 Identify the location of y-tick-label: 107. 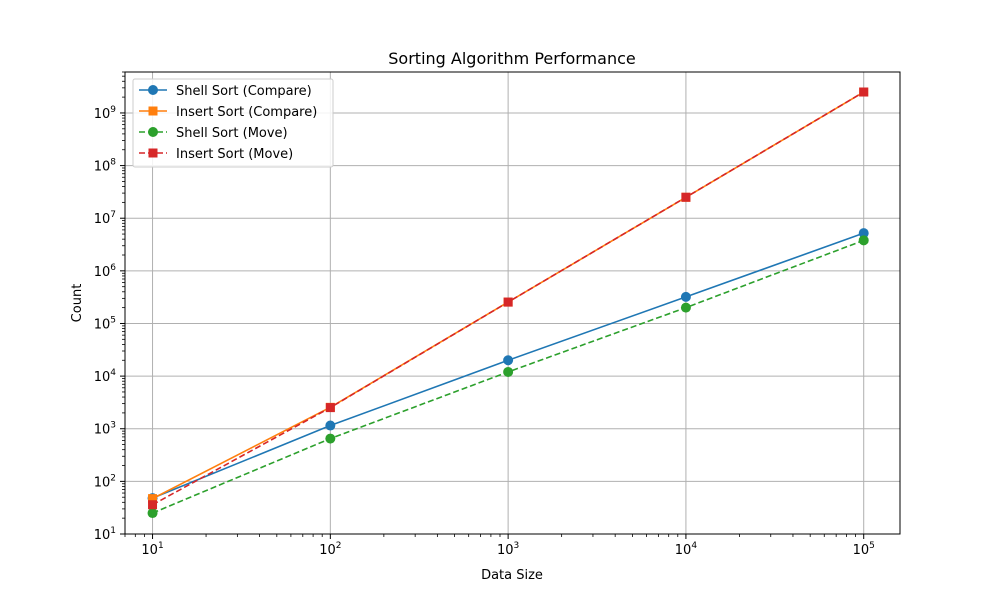
(105, 218).